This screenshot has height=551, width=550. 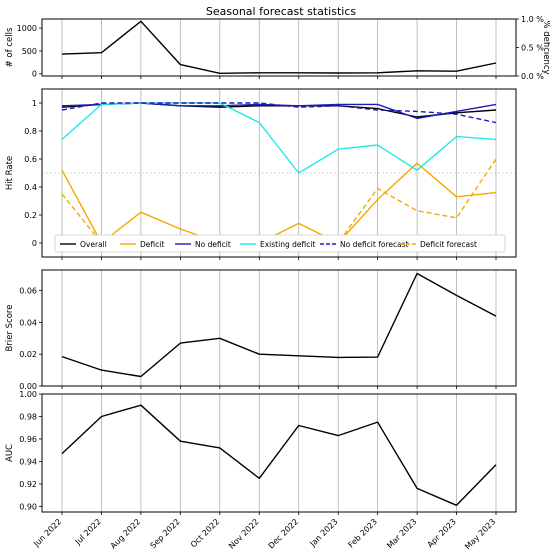 I want to click on axes-frame, so click(x=279, y=47).